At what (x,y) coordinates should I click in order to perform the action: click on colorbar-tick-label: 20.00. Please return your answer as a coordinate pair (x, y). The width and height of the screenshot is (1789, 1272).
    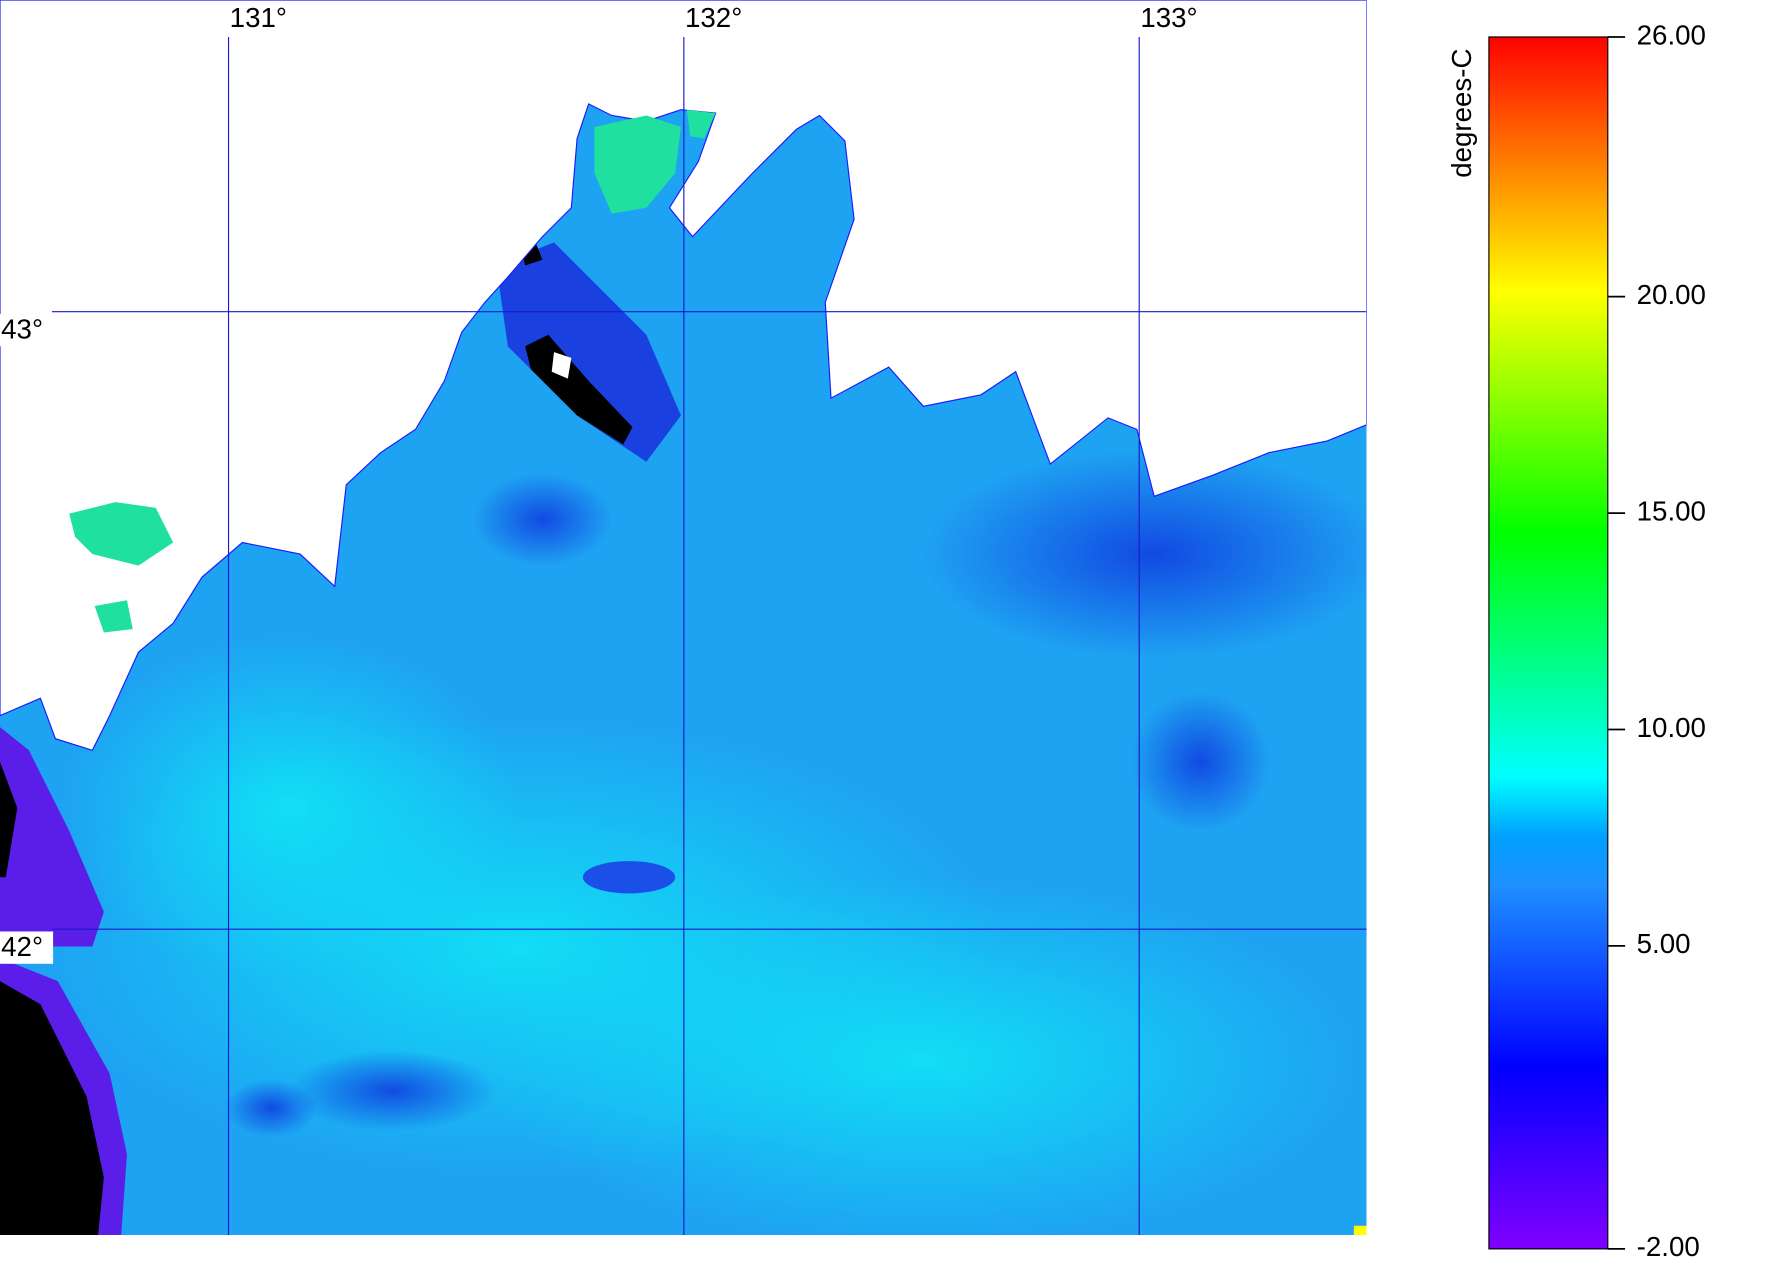
    Looking at the image, I should click on (1671, 294).